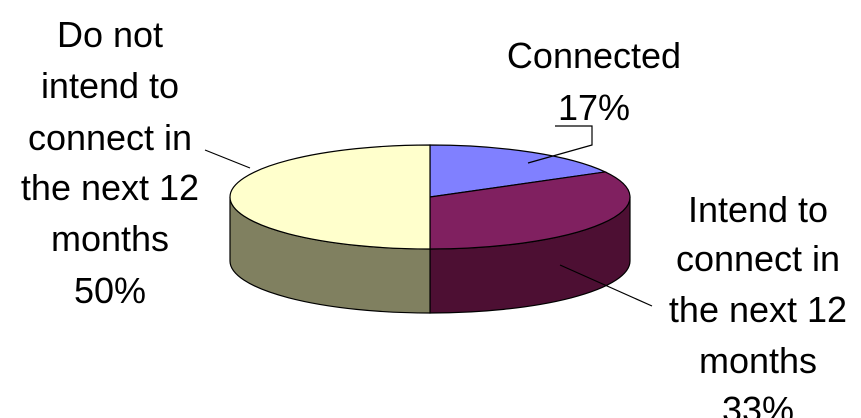  Describe the element at coordinates (110, 85) in the screenshot. I see `slice-label-line: intend to` at that location.